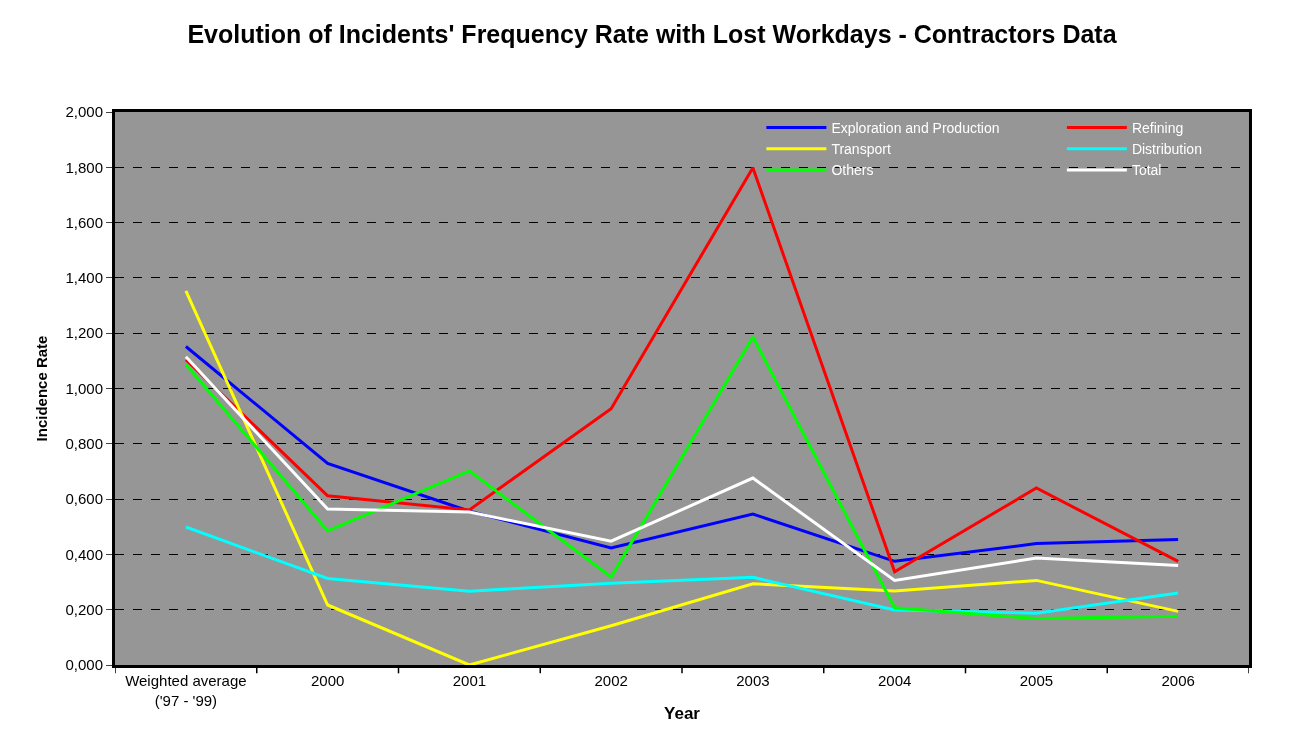 This screenshot has height=733, width=1304. What do you see at coordinates (894, 680) in the screenshot?
I see `x-tick-label: 2004` at bounding box center [894, 680].